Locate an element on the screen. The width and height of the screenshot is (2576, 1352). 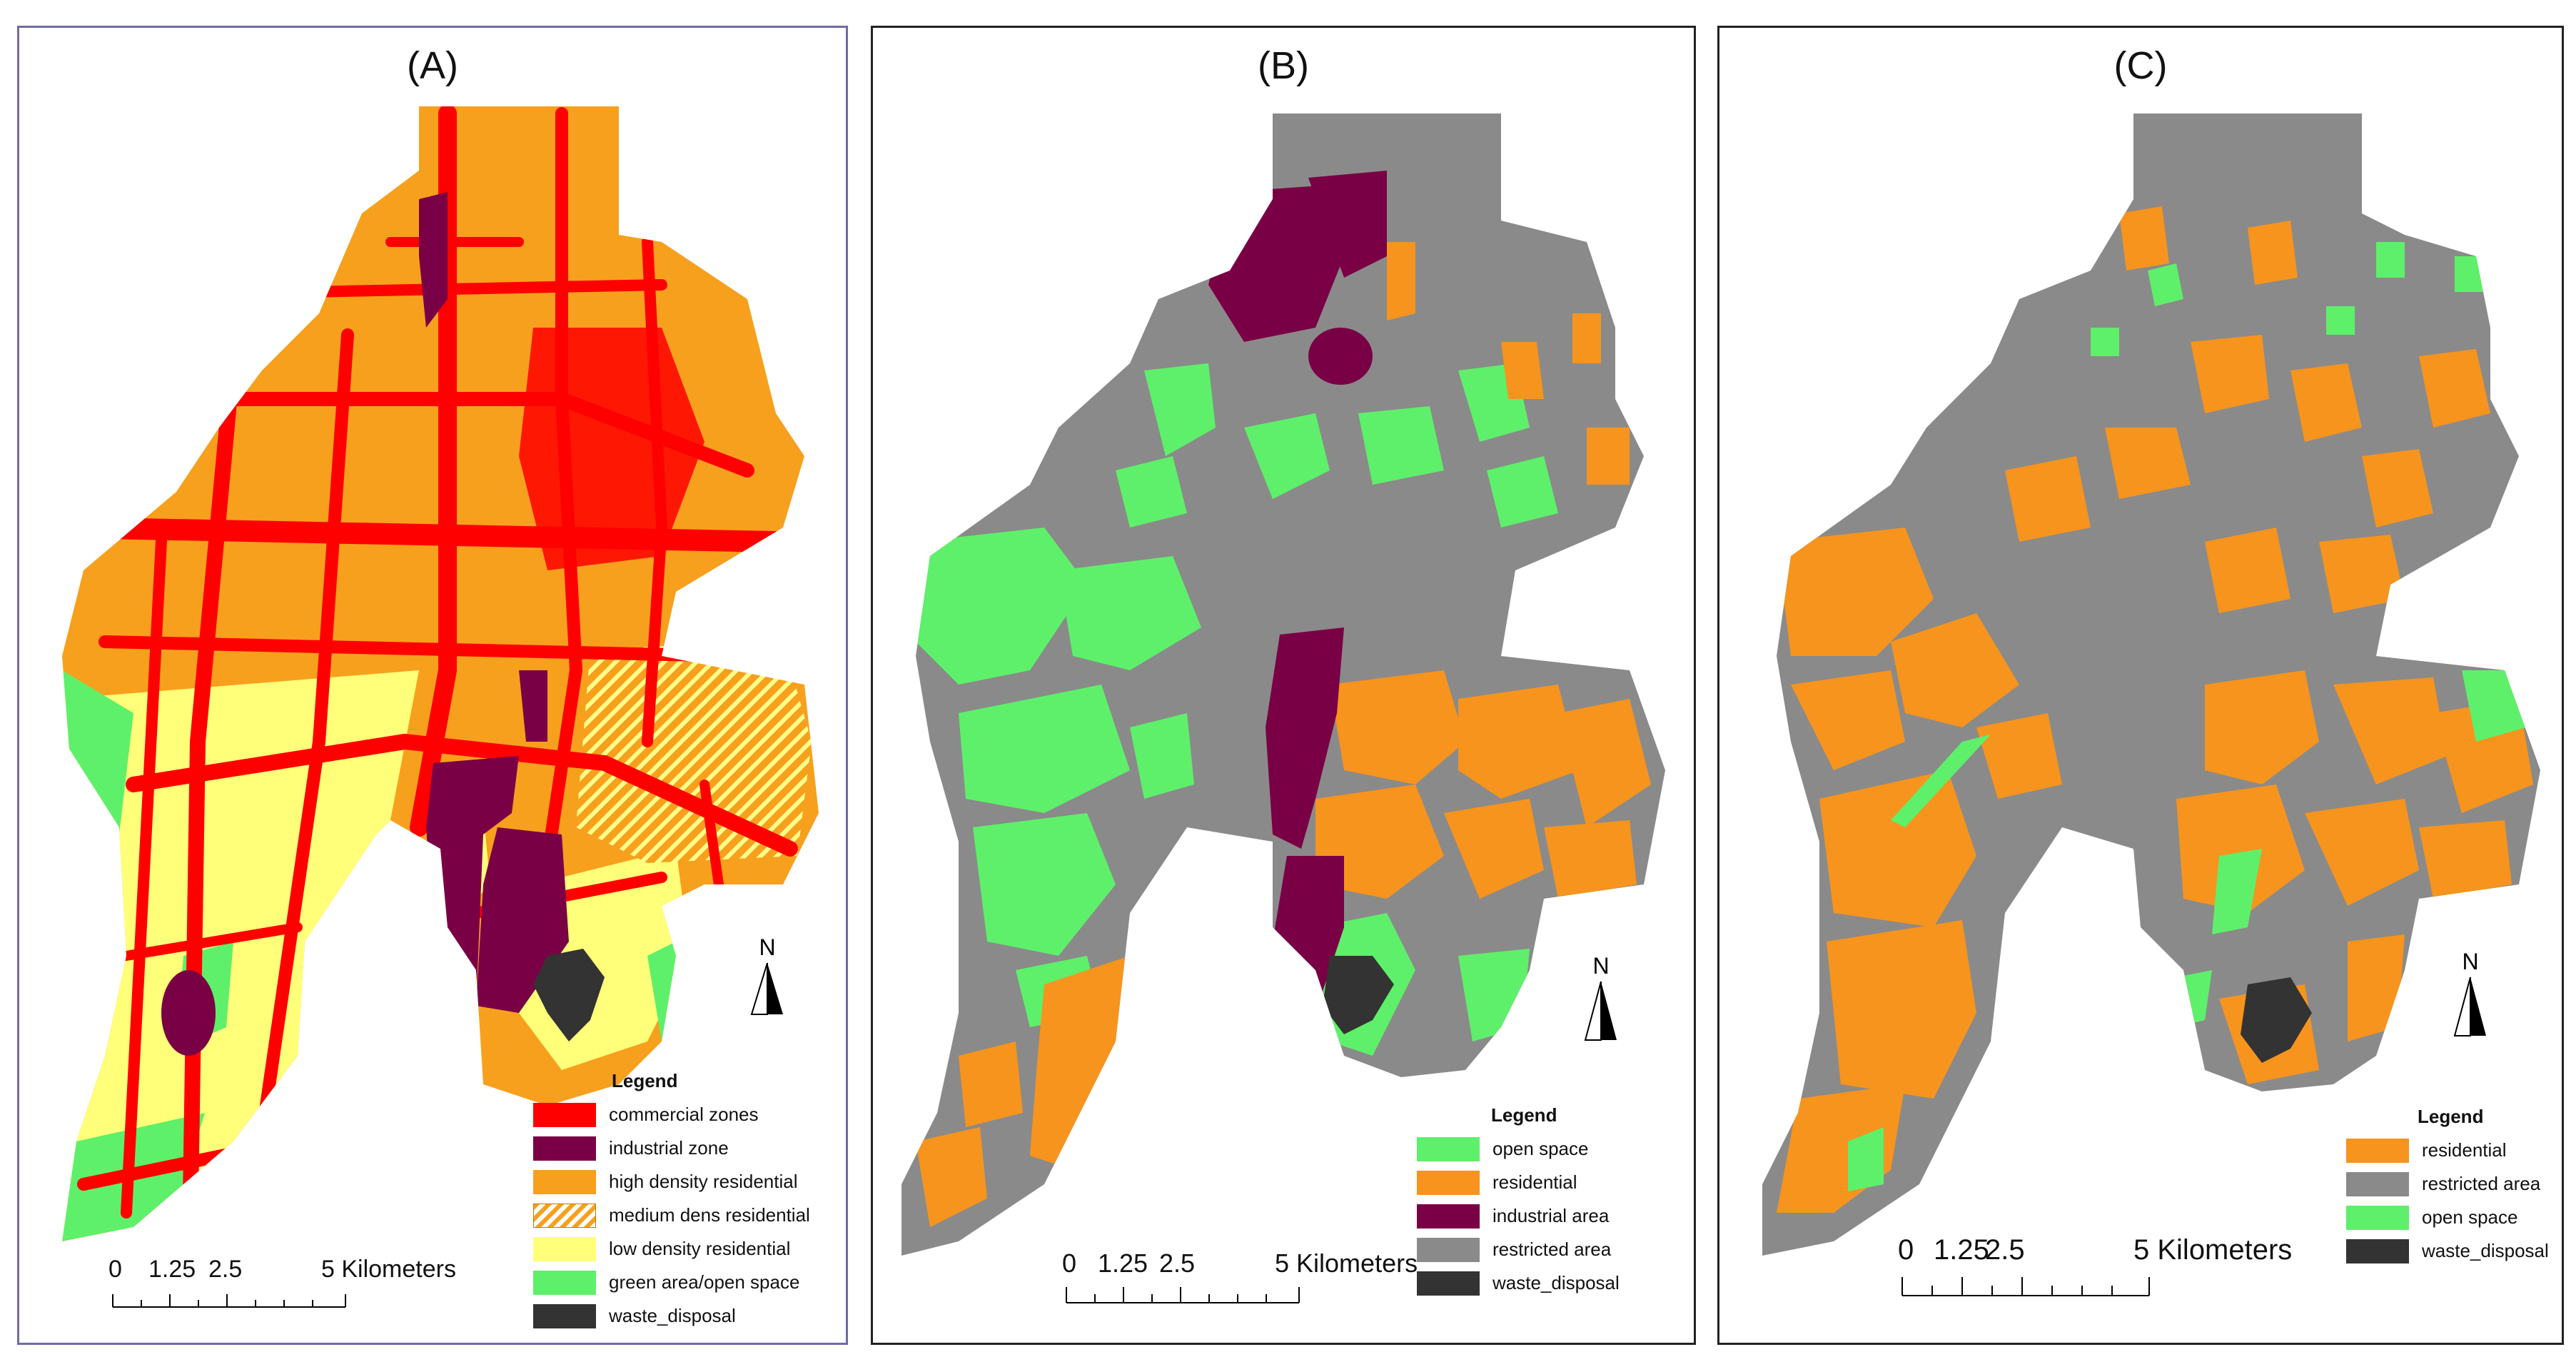
legend-item: industrial zone is located at coordinates (671, 1148).